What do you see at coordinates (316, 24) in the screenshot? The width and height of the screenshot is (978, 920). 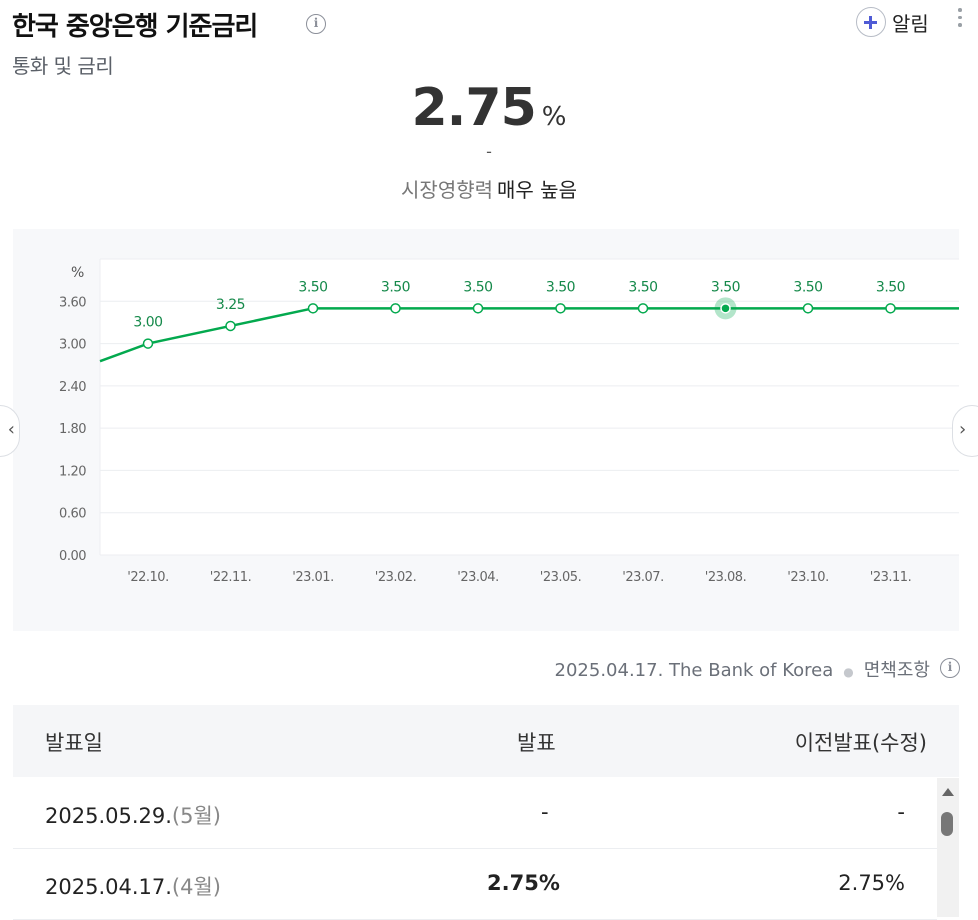 I see `info-icon: i` at bounding box center [316, 24].